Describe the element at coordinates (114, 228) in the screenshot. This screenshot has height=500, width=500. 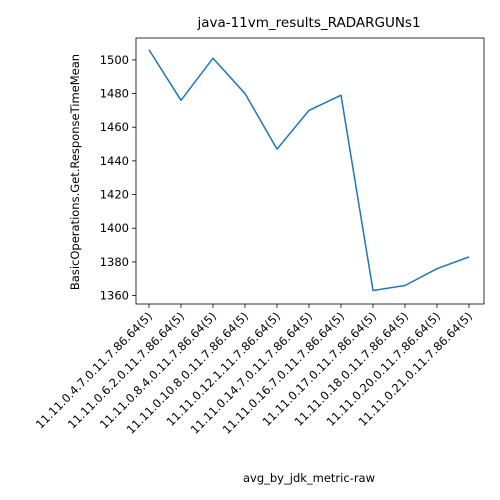
I see `y-tick-label: 1400` at that location.